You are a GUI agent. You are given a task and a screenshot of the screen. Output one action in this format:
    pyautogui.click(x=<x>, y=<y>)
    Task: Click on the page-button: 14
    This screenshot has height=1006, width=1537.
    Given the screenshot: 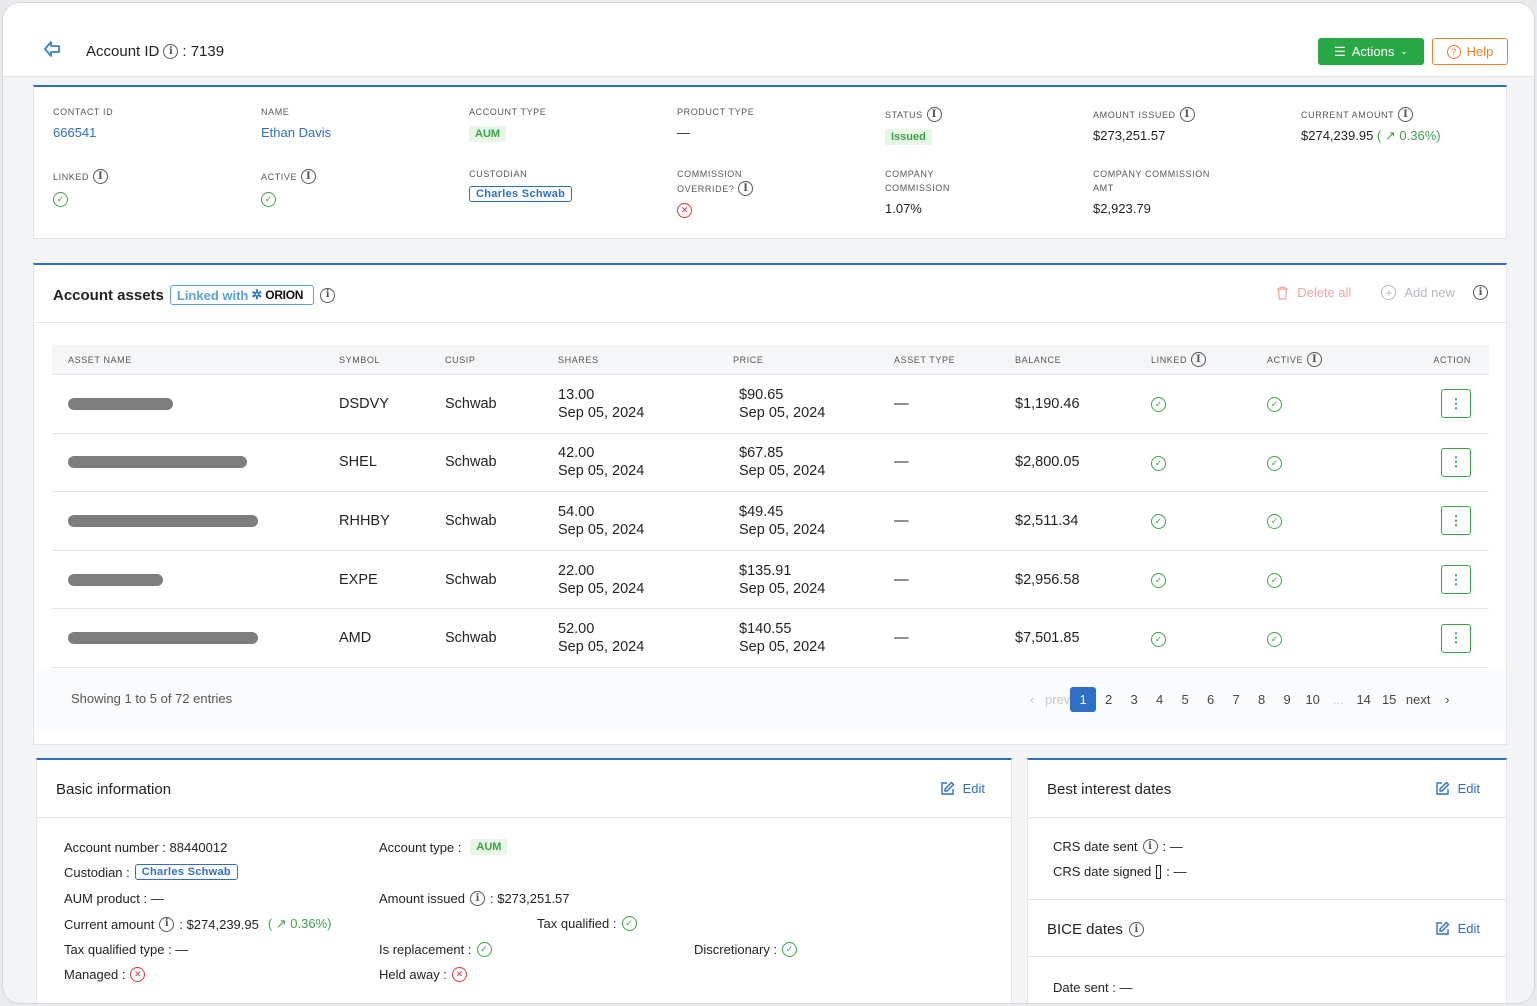 What is the action you would take?
    pyautogui.click(x=1363, y=699)
    